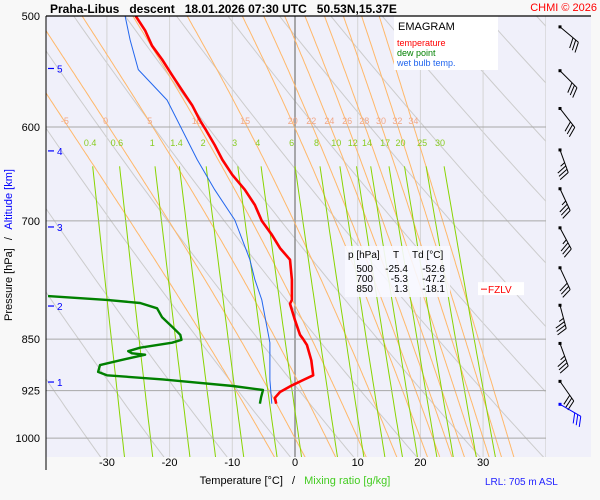 Image resolution: width=600 pixels, height=500 pixels. What do you see at coordinates (364, 255) in the screenshot?
I see `table-header-p: p [hPa]` at bounding box center [364, 255].